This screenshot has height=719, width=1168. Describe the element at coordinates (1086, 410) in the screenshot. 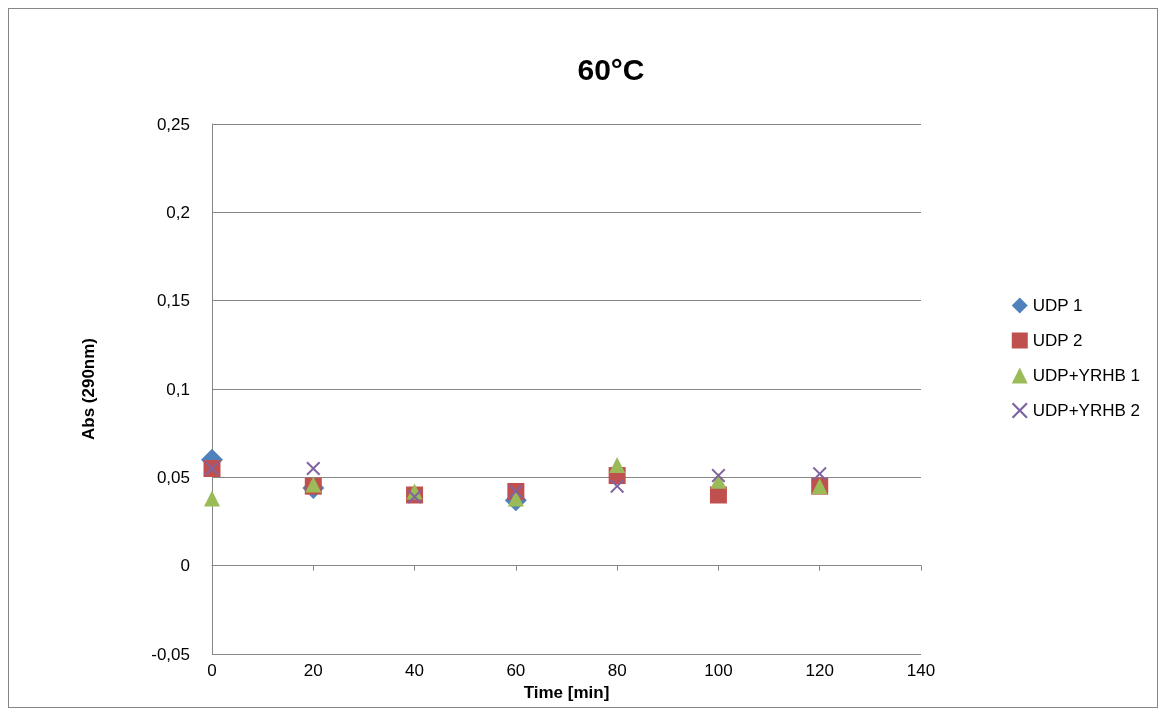

I see `legend-label: UDP+YRHB 2` at that location.